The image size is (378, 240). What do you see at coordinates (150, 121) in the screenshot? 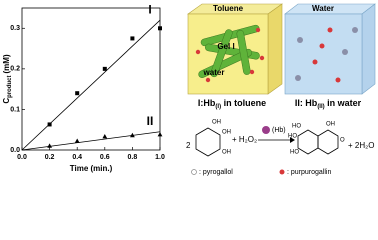
I see `series-label: II` at bounding box center [150, 121].